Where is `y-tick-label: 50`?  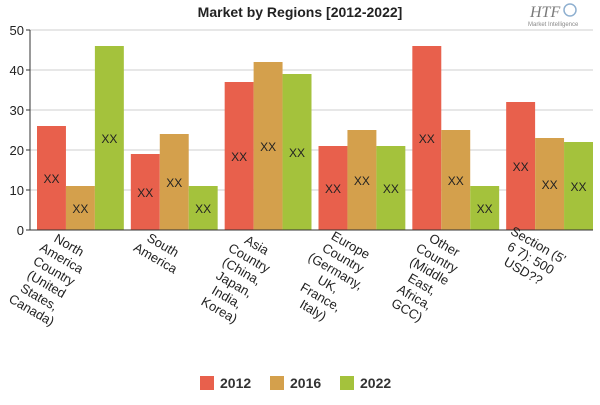
y-tick-label: 50 is located at coordinates (17, 30).